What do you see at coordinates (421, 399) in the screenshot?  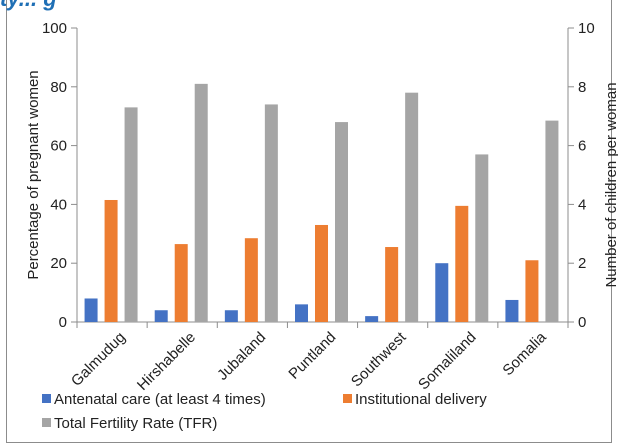 I see `legend-label: Institutional delivery` at bounding box center [421, 399].